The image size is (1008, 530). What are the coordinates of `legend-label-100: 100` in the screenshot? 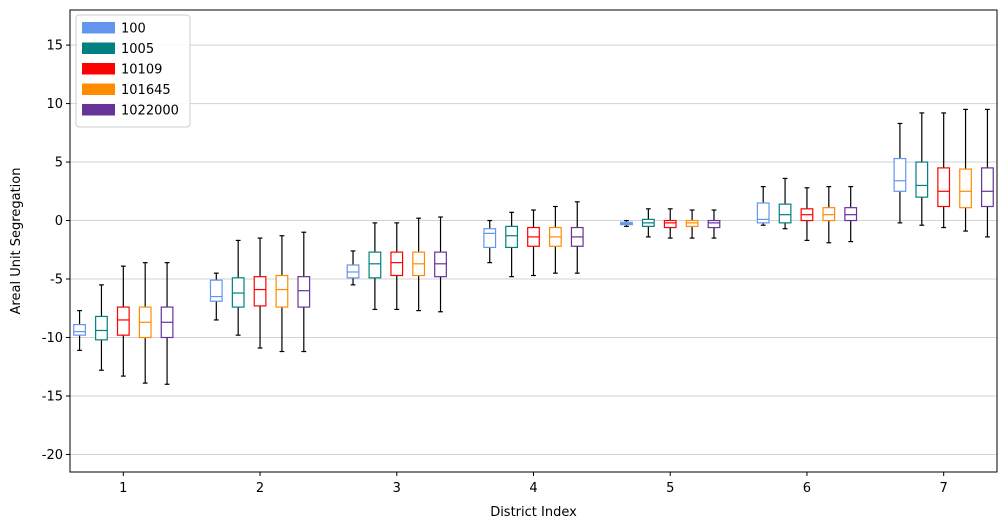 It's located at (133, 29).